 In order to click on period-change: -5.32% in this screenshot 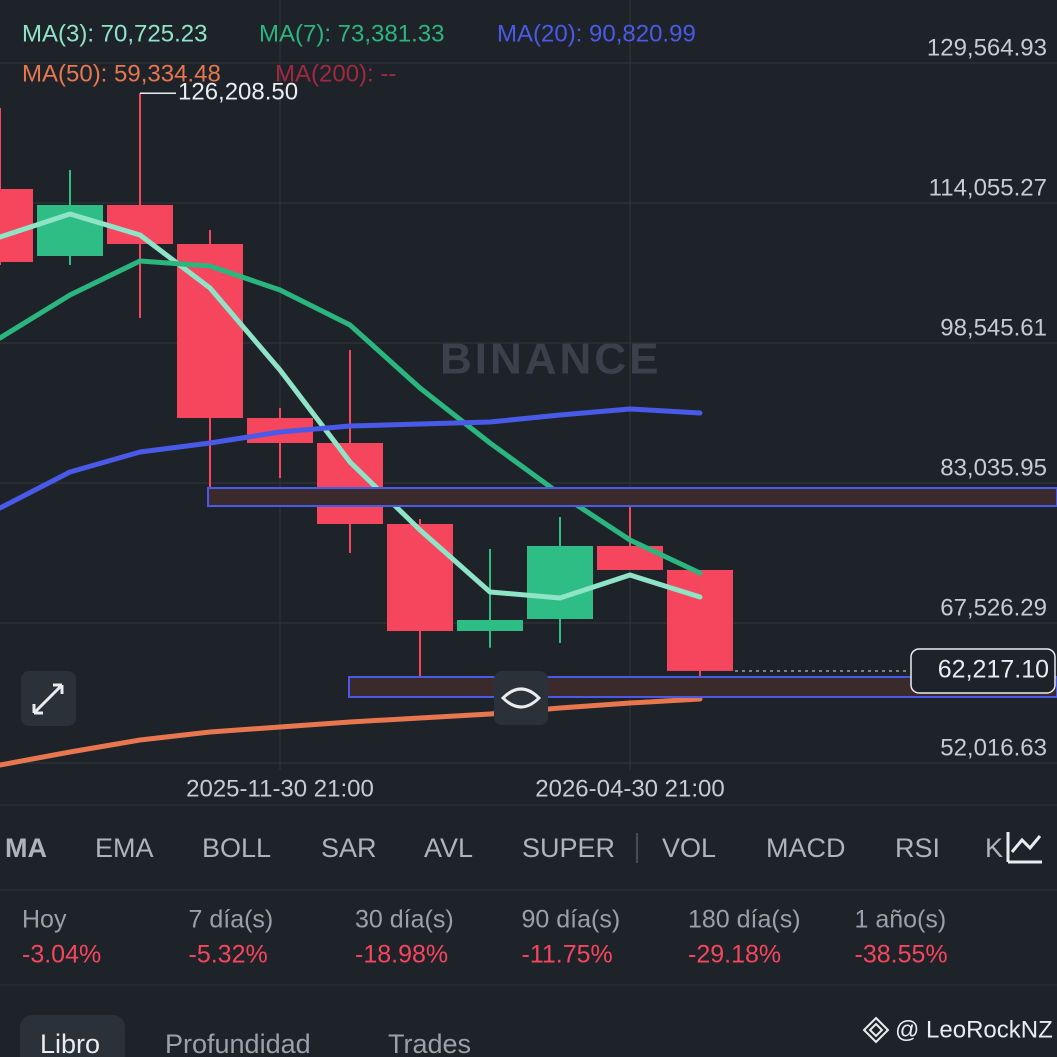, I will do `click(228, 955)`.